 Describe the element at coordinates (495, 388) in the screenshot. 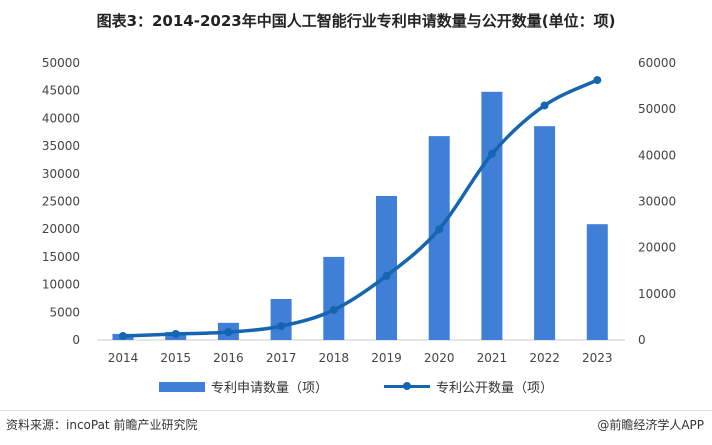

I see `legend-label: 专利公开数量（项）` at that location.